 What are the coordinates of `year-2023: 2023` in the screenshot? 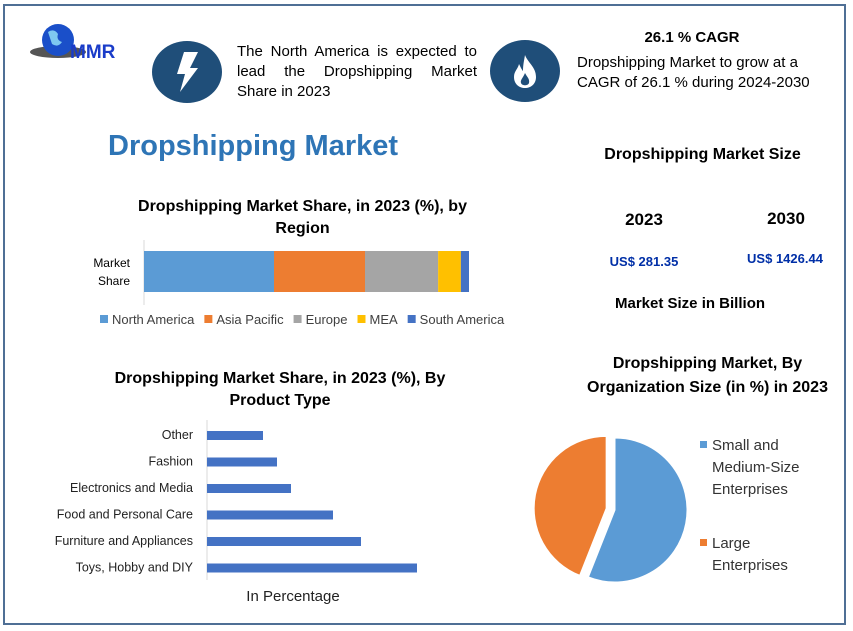 It's located at (644, 219).